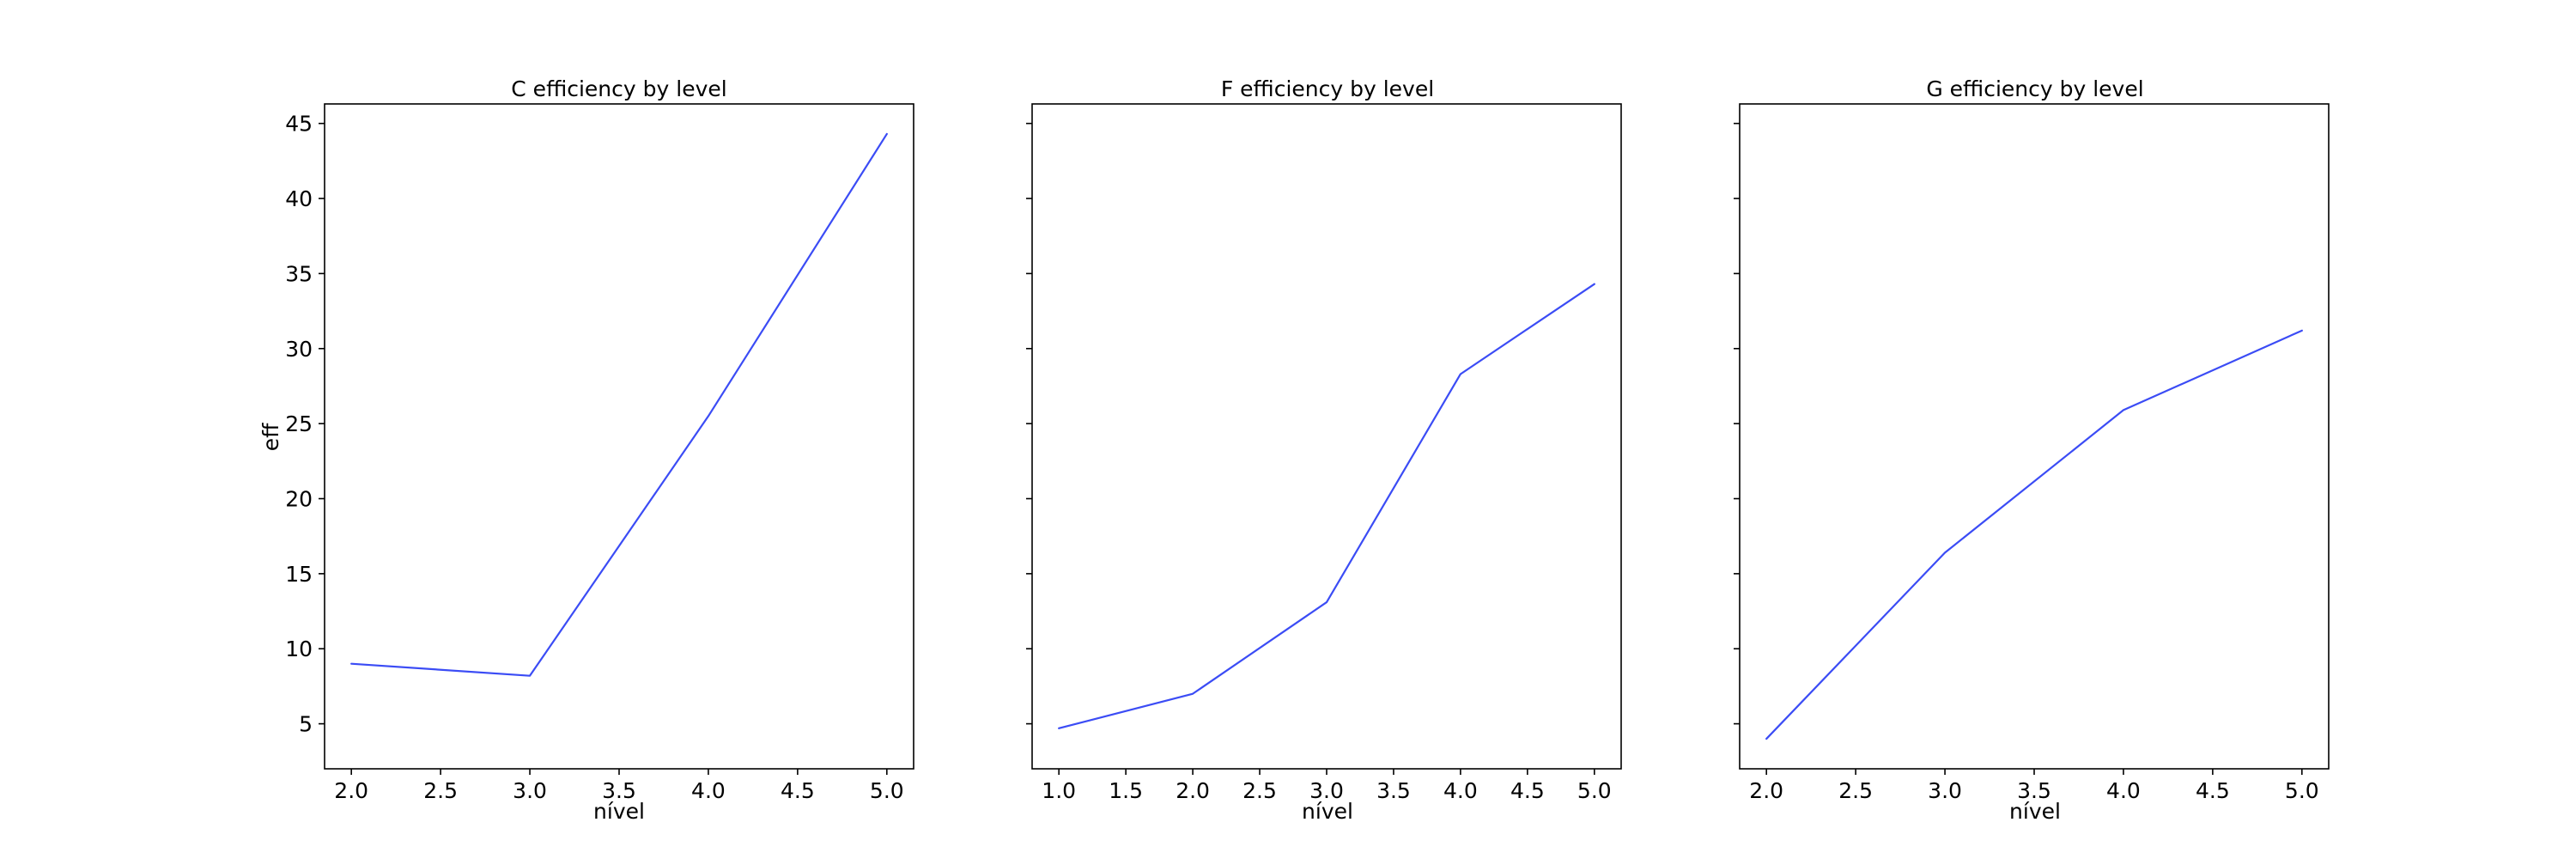 This screenshot has width=2576, height=859. What do you see at coordinates (299, 273) in the screenshot?
I see `y-tick-label: 35` at bounding box center [299, 273].